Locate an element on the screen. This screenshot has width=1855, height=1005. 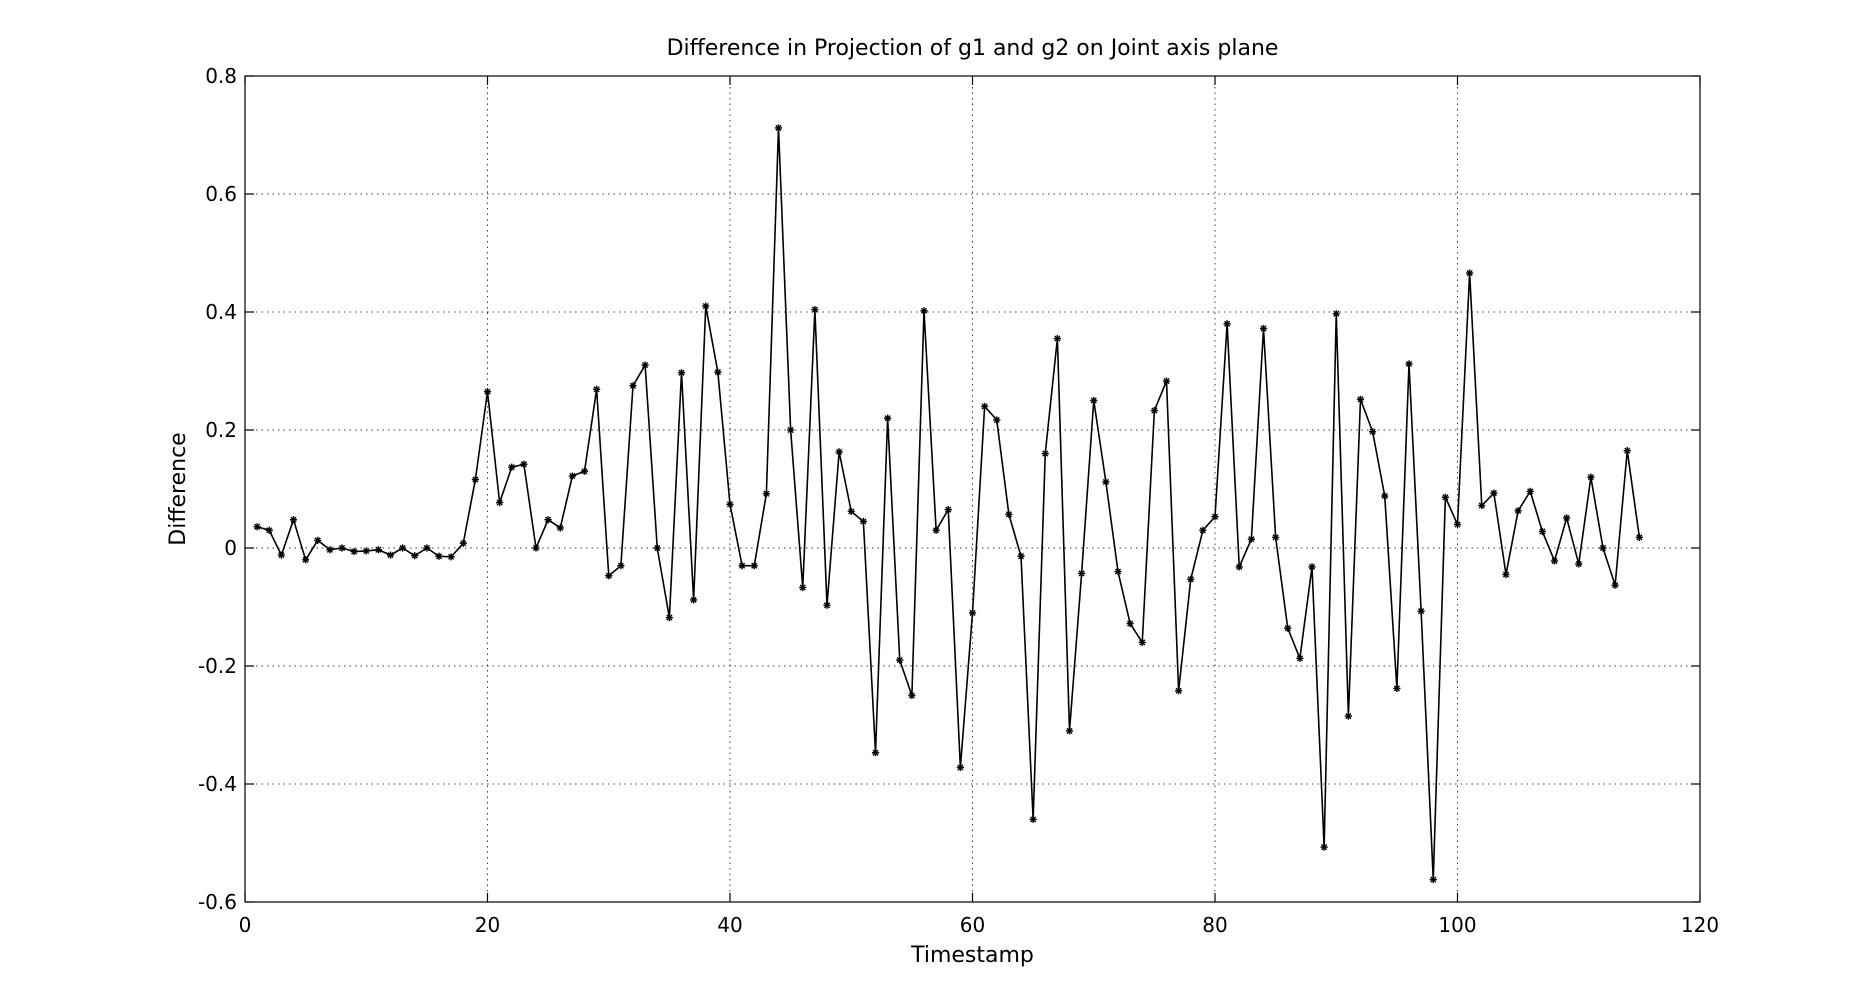
x-tick-label: 120 is located at coordinates (1700, 925).